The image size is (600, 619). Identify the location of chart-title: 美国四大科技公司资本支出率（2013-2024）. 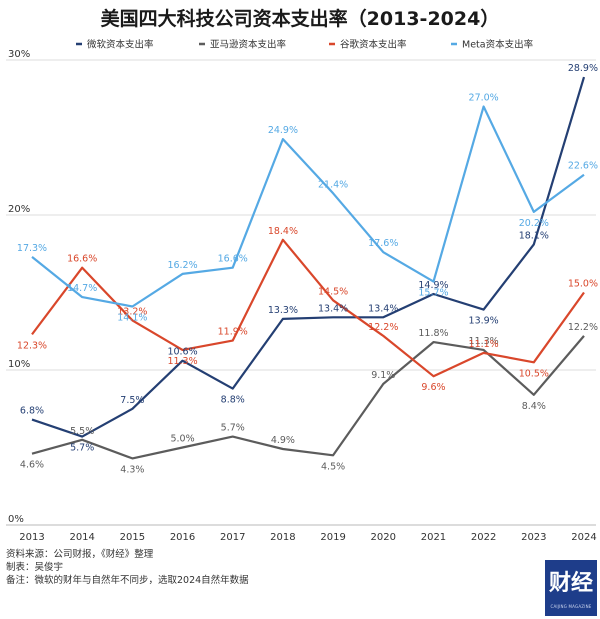
(300, 19).